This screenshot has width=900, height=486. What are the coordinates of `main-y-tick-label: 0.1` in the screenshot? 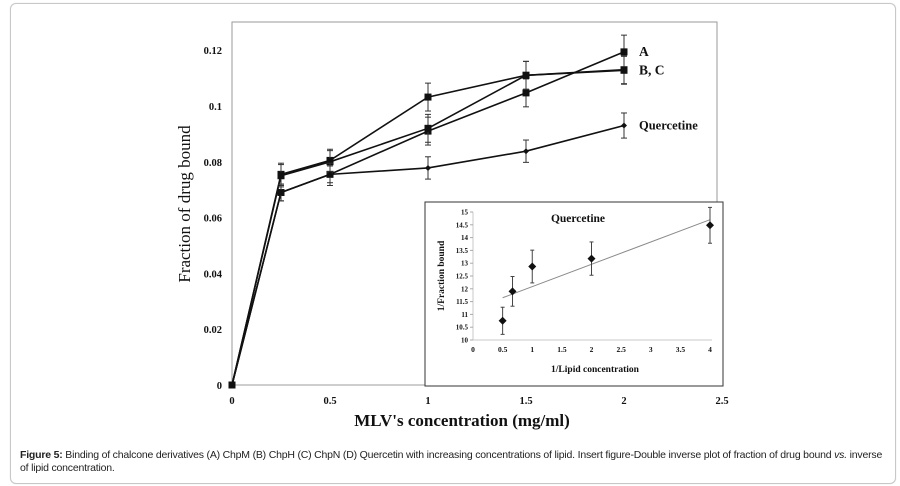 It's located at (215, 107).